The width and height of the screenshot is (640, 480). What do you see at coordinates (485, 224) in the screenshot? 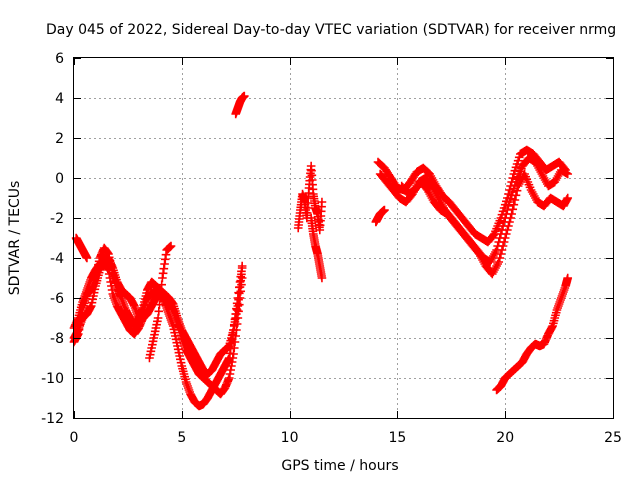
I see `series-track-l` at bounding box center [485, 224].